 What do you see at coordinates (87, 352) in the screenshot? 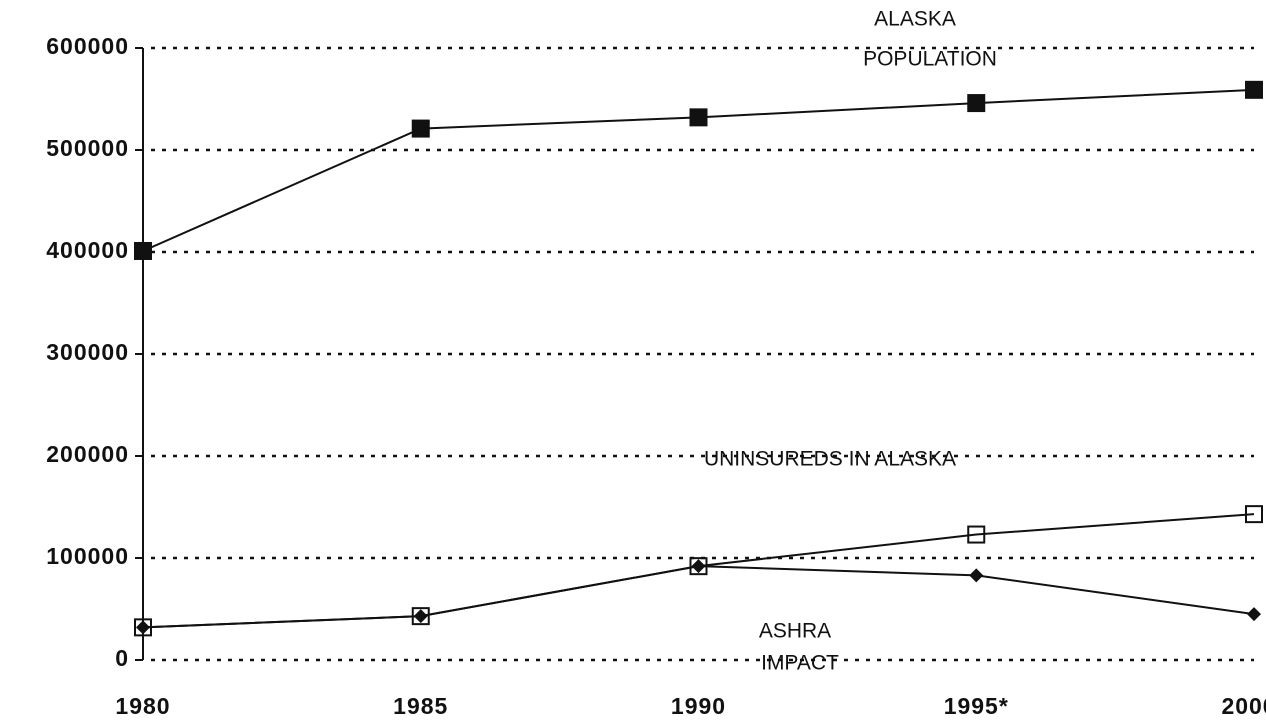
I see `y-tick-label: 300000` at bounding box center [87, 352].